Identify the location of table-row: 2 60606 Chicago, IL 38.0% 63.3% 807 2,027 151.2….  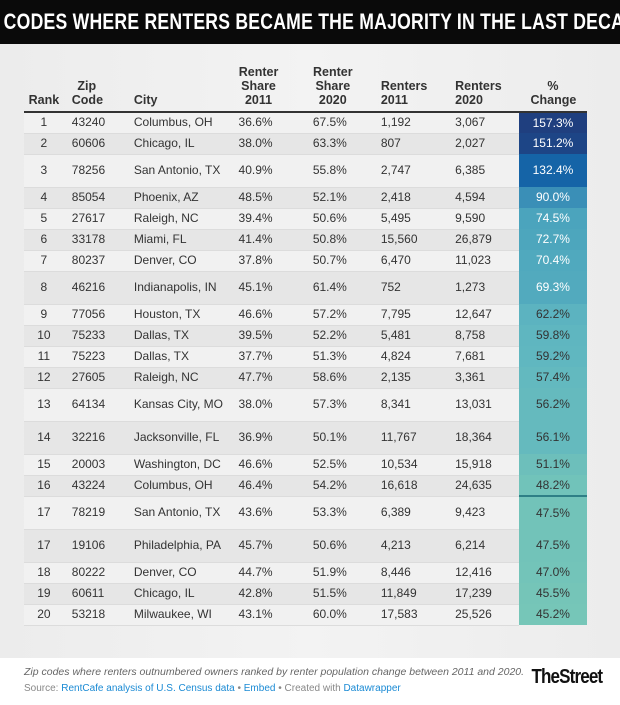
(305, 144).